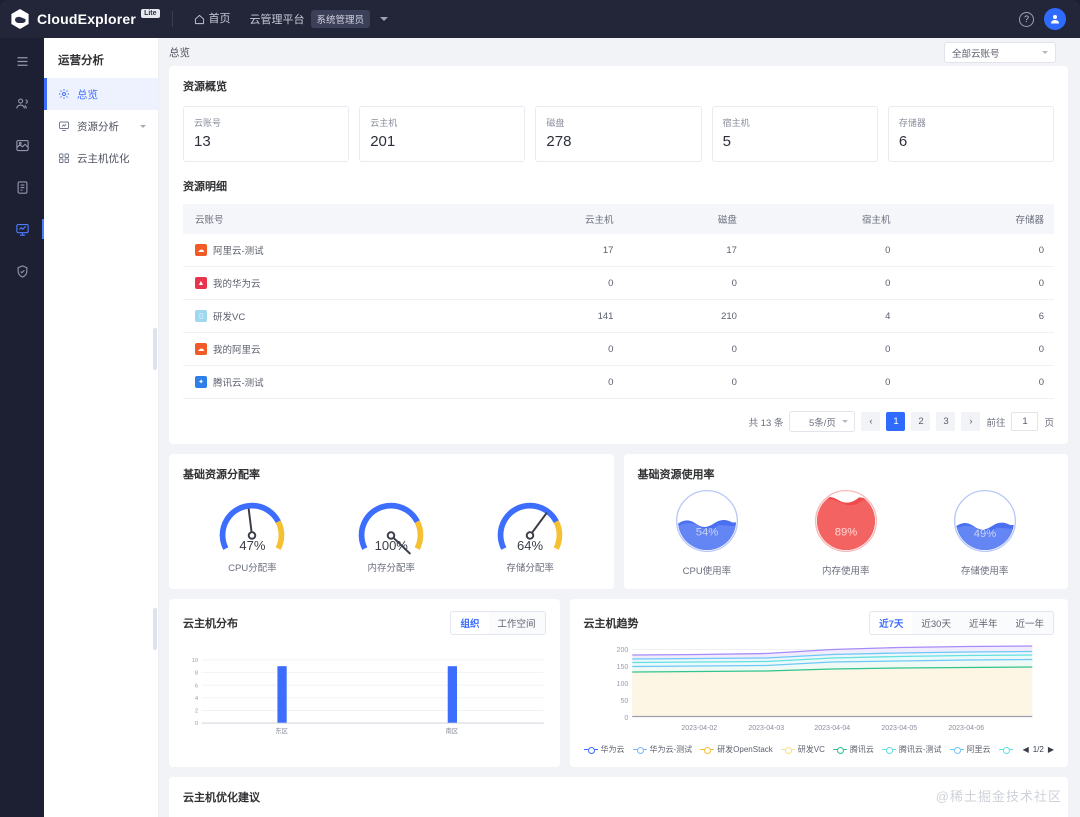  I want to click on tab-workspace: 工作空间, so click(516, 624).